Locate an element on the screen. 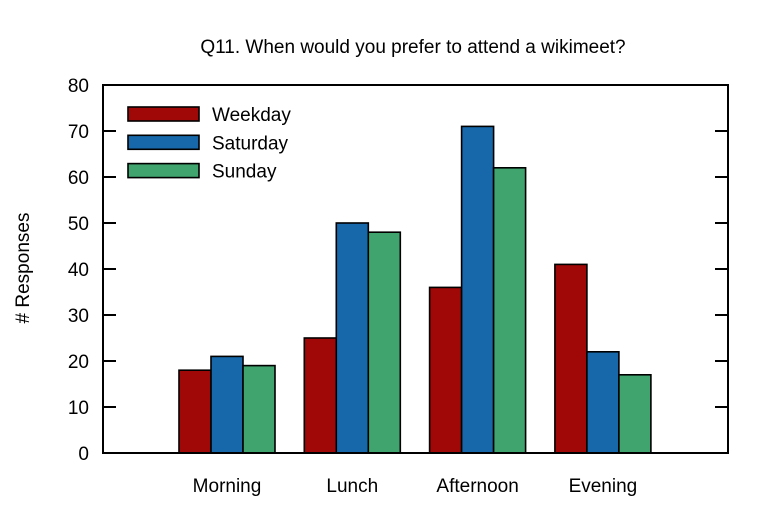 The width and height of the screenshot is (768, 512). bar-morning-sunday is located at coordinates (259, 409).